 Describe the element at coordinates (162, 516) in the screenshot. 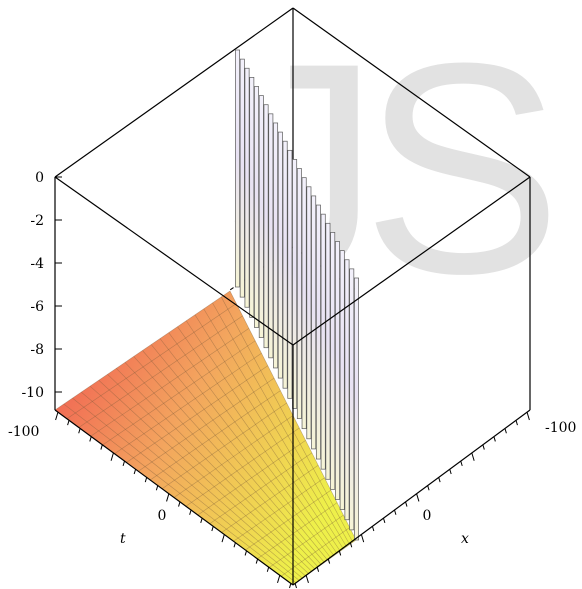

I see `t-tick-label: 0` at that location.